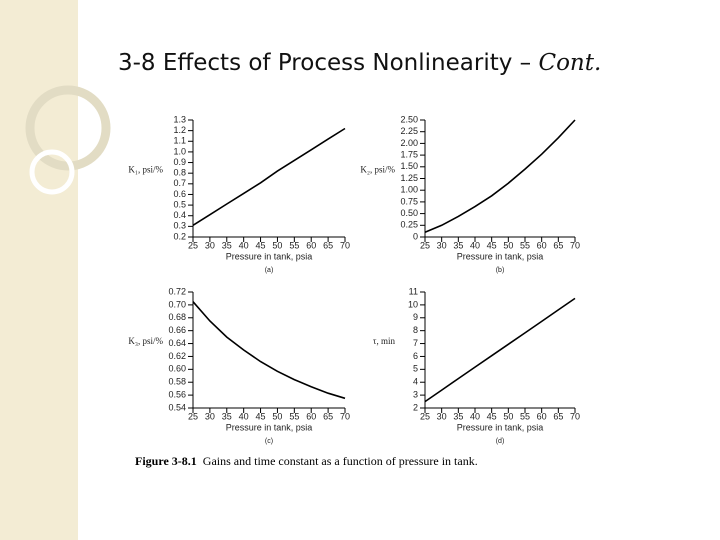 Image resolution: width=720 pixels, height=540 pixels. Describe the element at coordinates (179, 151) in the screenshot. I see `y-tick-label: 1.0` at that location.